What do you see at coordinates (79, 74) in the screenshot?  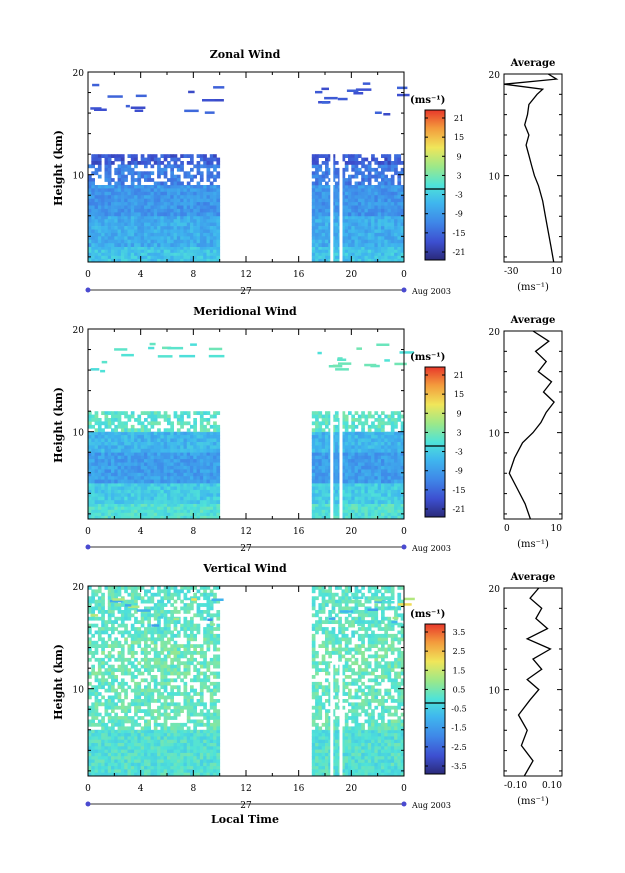 I see `y-tick-label: 20` at bounding box center [79, 74].